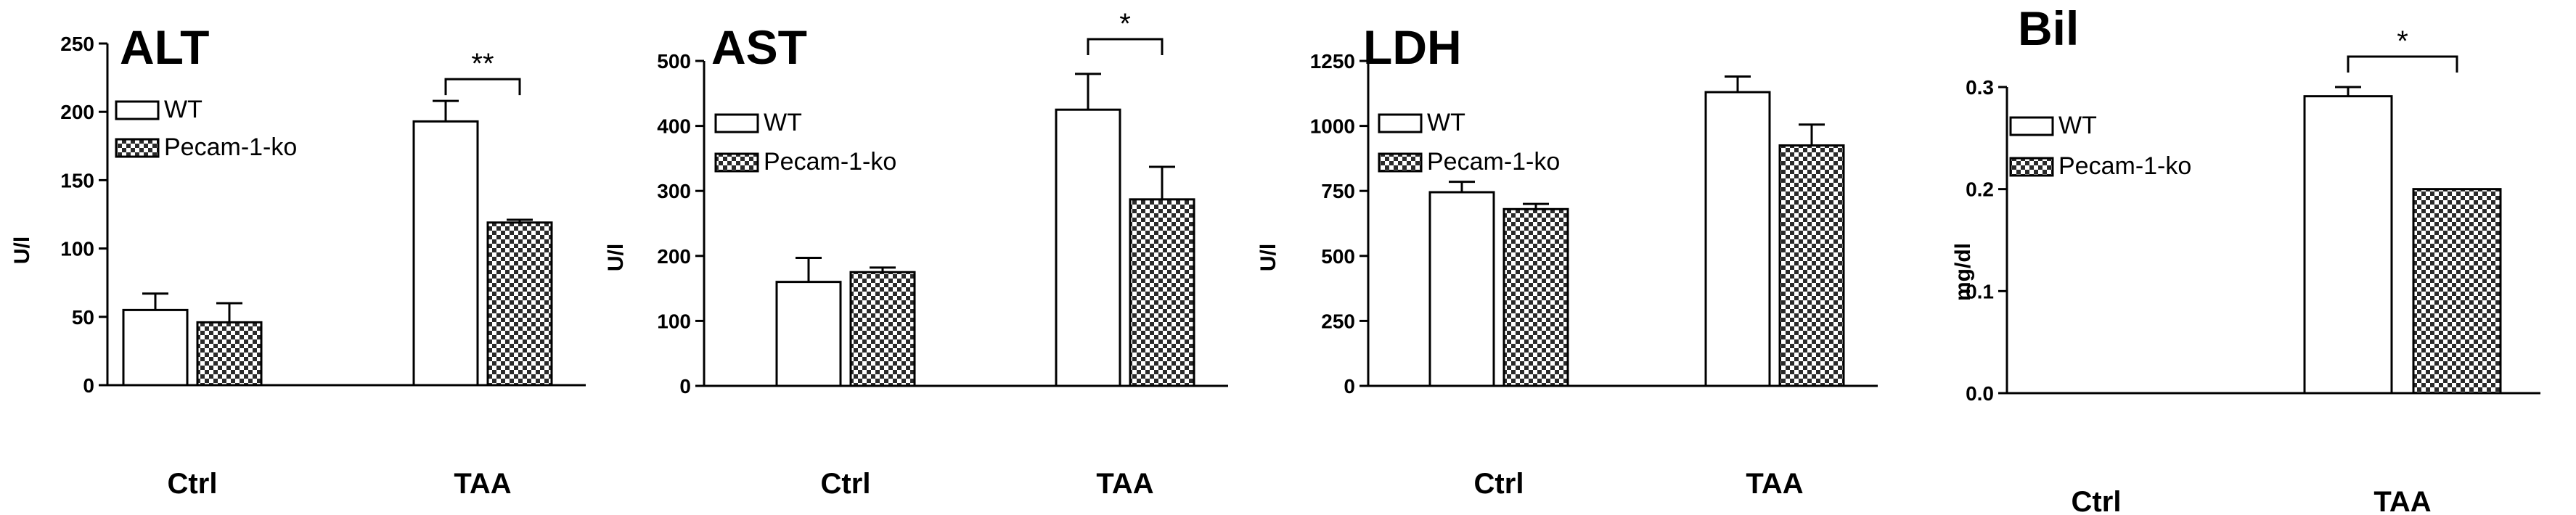 The width and height of the screenshot is (2576, 515). What do you see at coordinates (1332, 62) in the screenshot?
I see `y-tick-label: 1250` at bounding box center [1332, 62].